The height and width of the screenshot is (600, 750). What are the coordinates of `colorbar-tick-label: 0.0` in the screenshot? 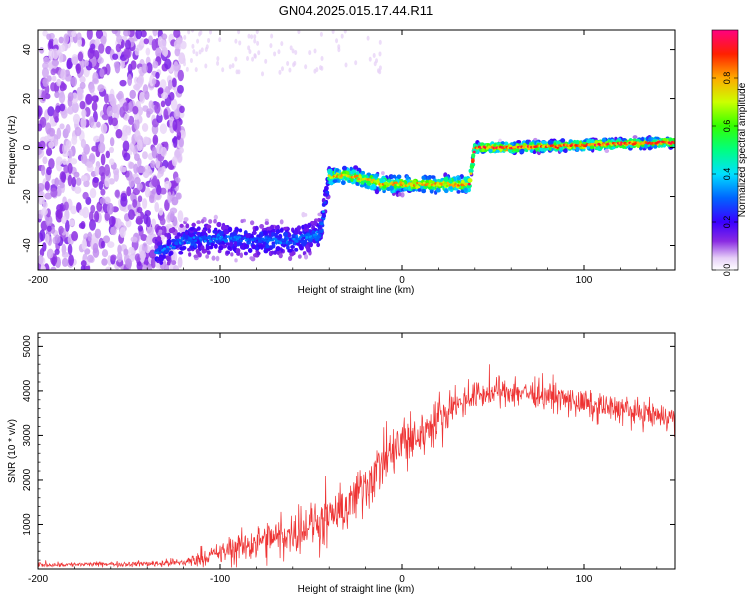 It's located at (727, 270).